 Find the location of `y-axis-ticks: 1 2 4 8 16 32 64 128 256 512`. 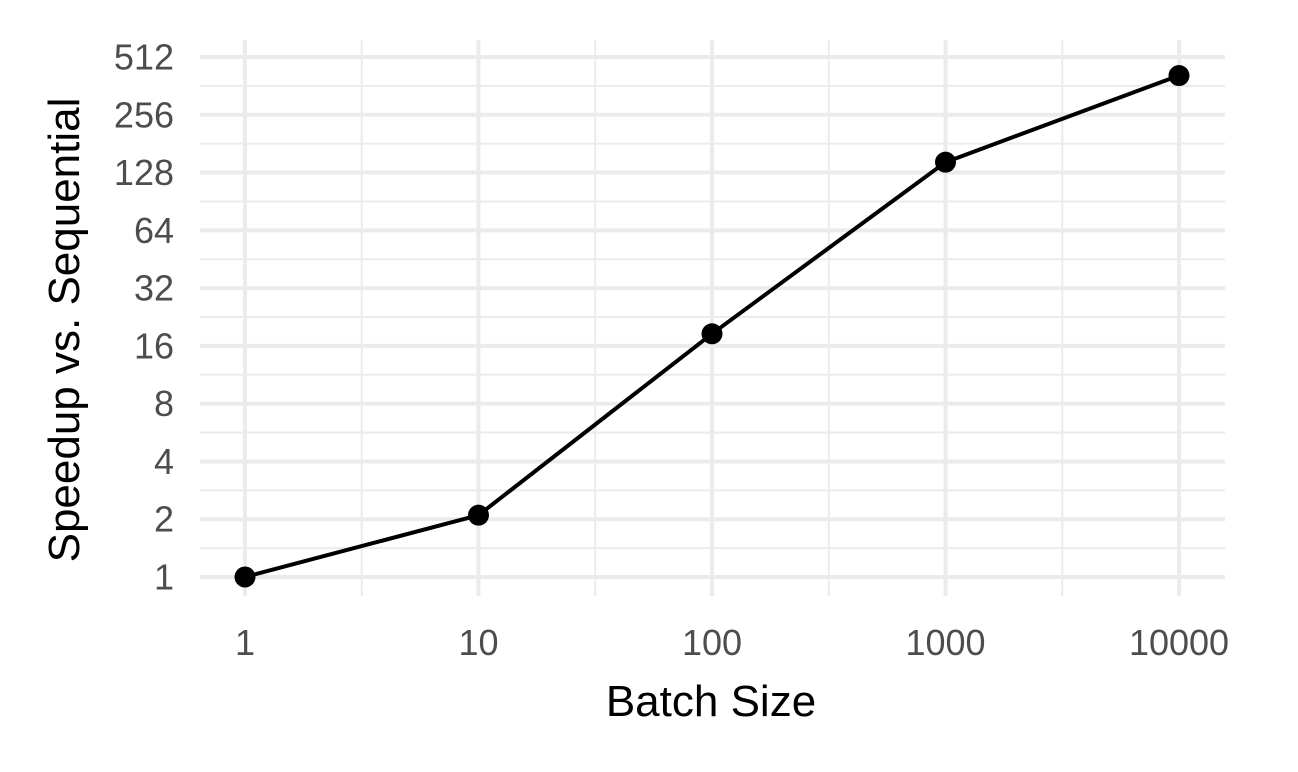

y-axis-ticks: 1 2 4 8 16 32 64 128 256 512 is located at coordinates (144, 317).